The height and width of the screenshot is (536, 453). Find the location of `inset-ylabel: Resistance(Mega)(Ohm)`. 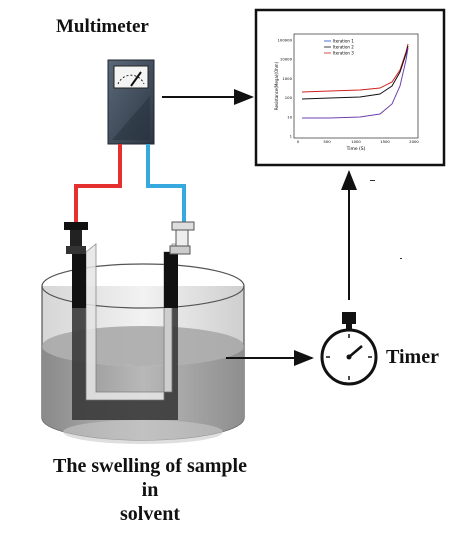

inset-ylabel: Resistance(Mega)(Ohm) is located at coordinates (276, 85).